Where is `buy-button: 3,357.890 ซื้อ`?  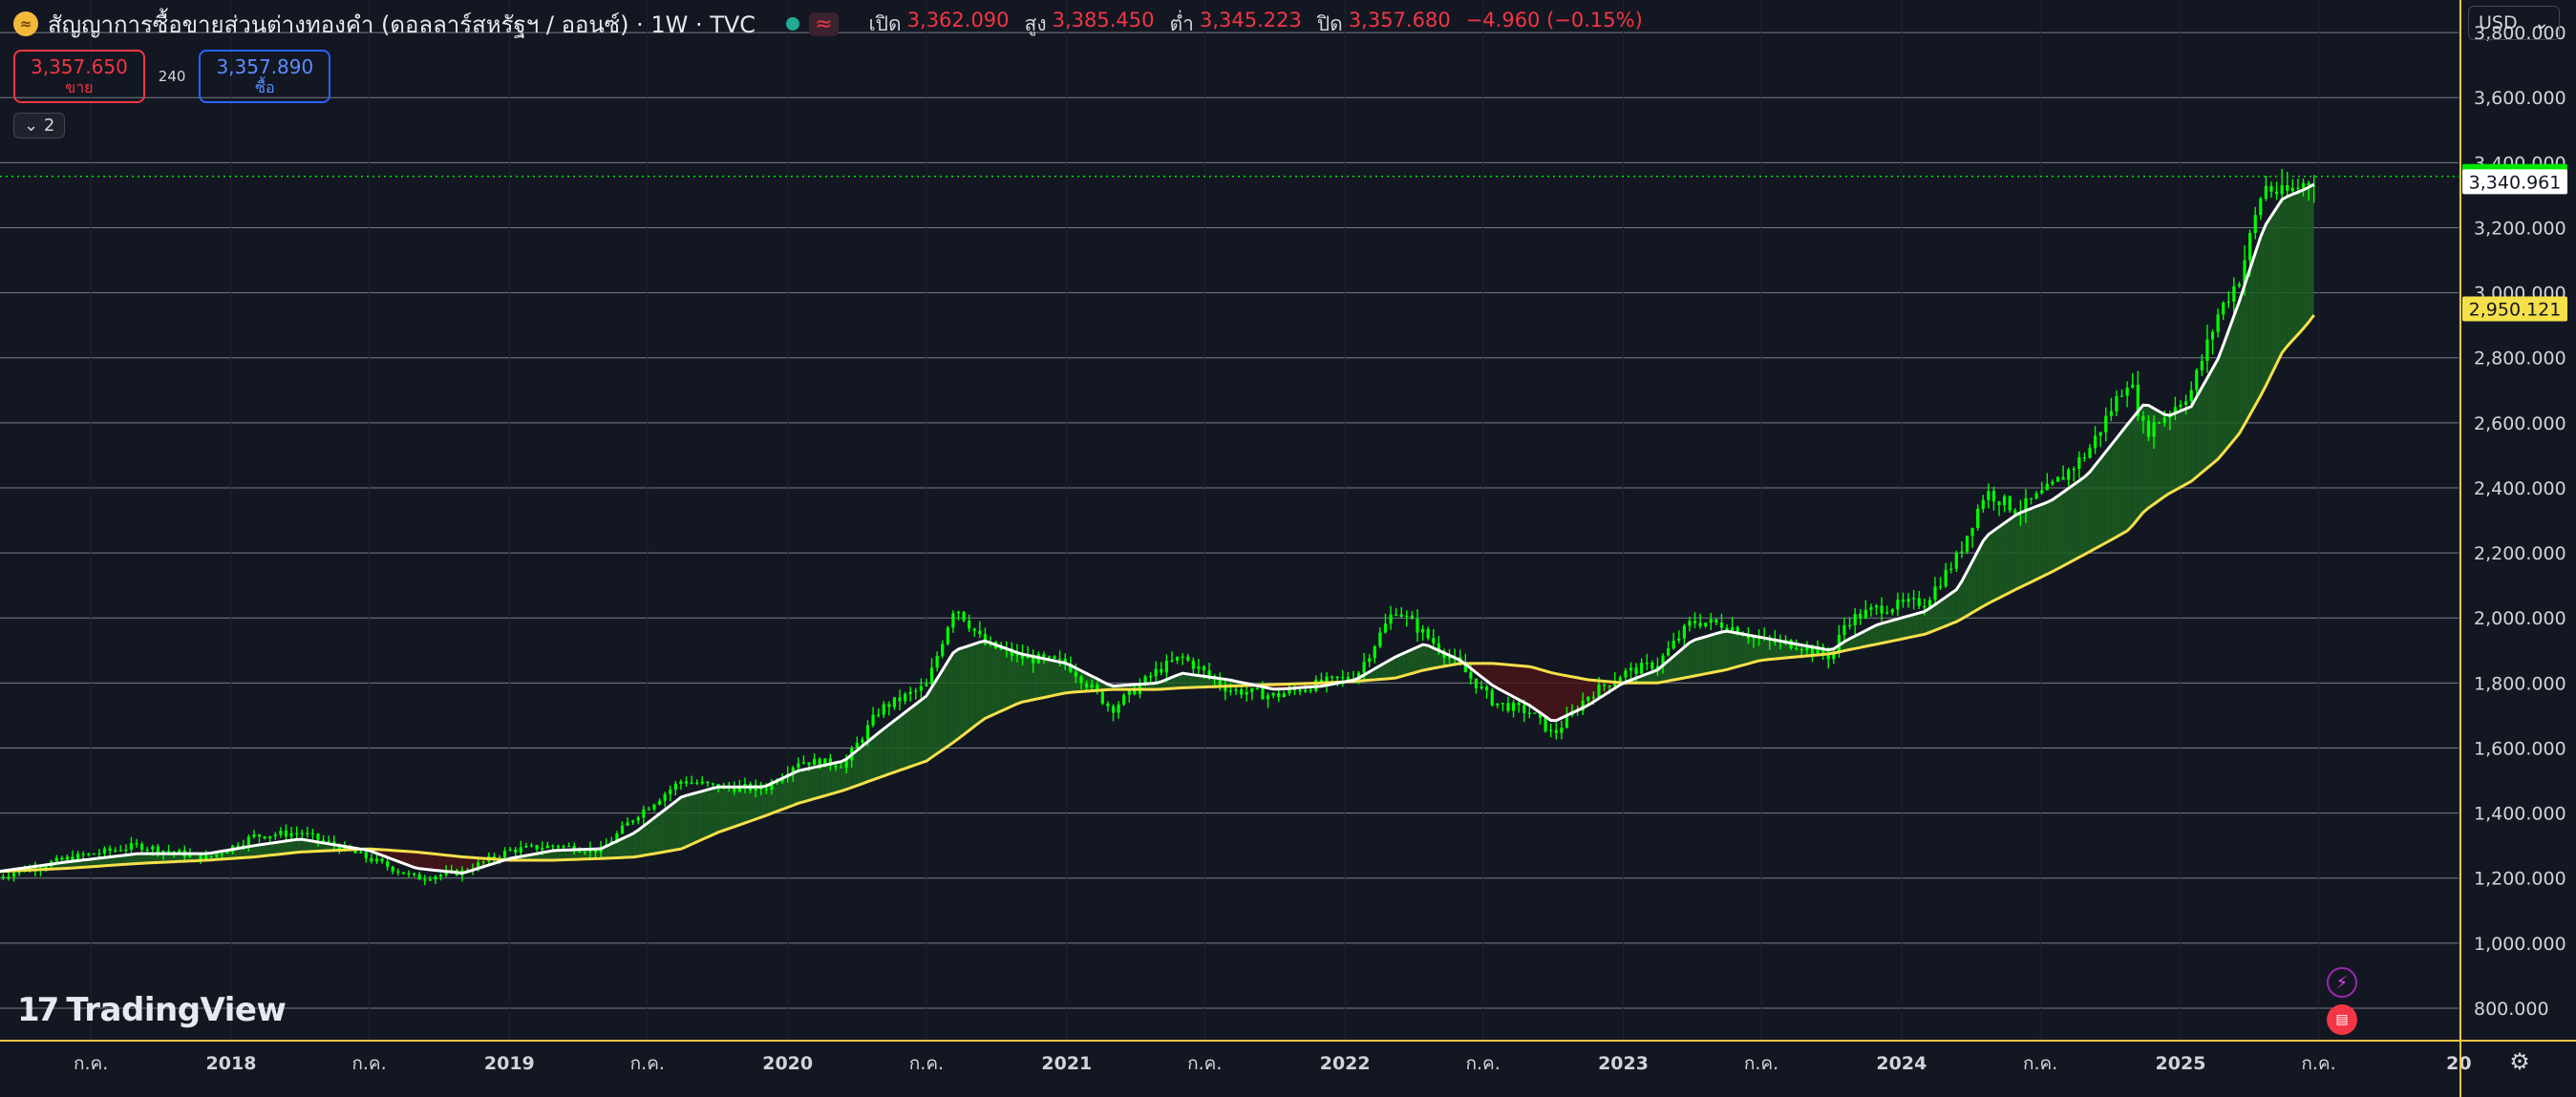 buy-button: 3,357.890 ซื้อ is located at coordinates (265, 76).